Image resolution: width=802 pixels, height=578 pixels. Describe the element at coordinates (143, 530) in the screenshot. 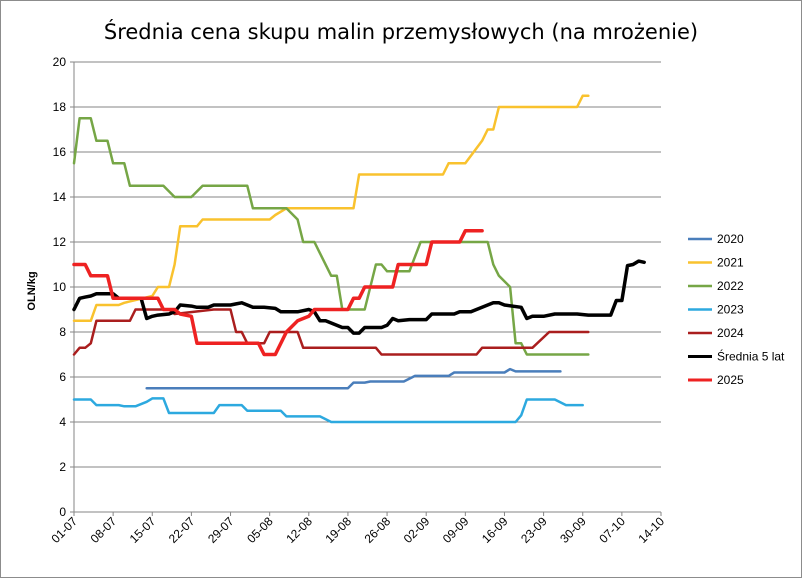

I see `x-tick-label: 15-07` at that location.